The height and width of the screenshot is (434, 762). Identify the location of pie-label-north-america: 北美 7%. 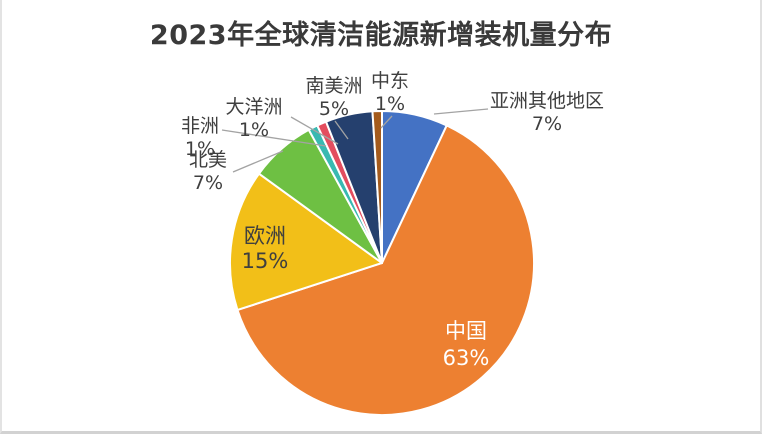
(208, 172).